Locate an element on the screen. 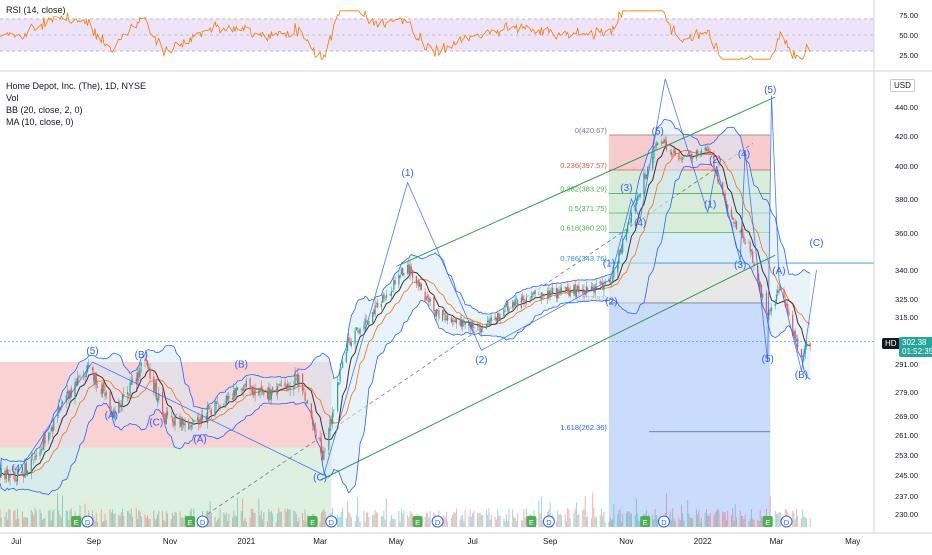 The width and height of the screenshot is (932, 555). moving-average-legend: MA (10, close, 0) is located at coordinates (40, 122).